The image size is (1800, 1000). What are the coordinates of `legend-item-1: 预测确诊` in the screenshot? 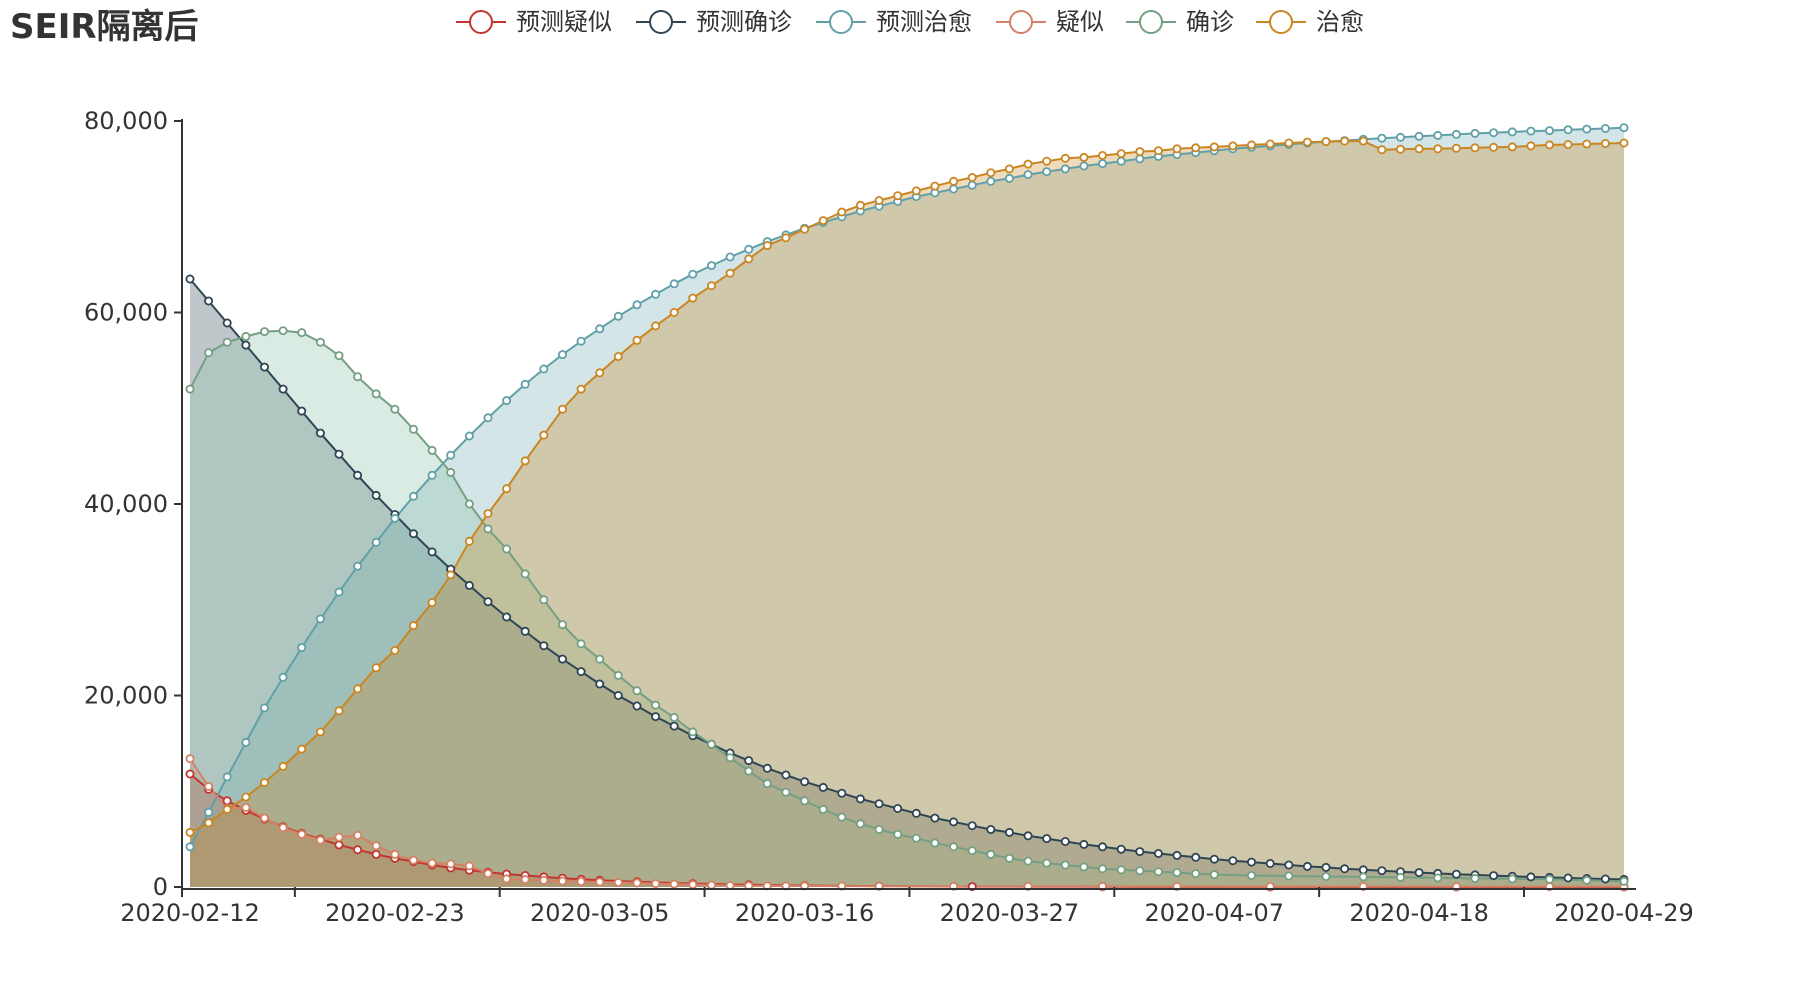 It's located at (714, 22).